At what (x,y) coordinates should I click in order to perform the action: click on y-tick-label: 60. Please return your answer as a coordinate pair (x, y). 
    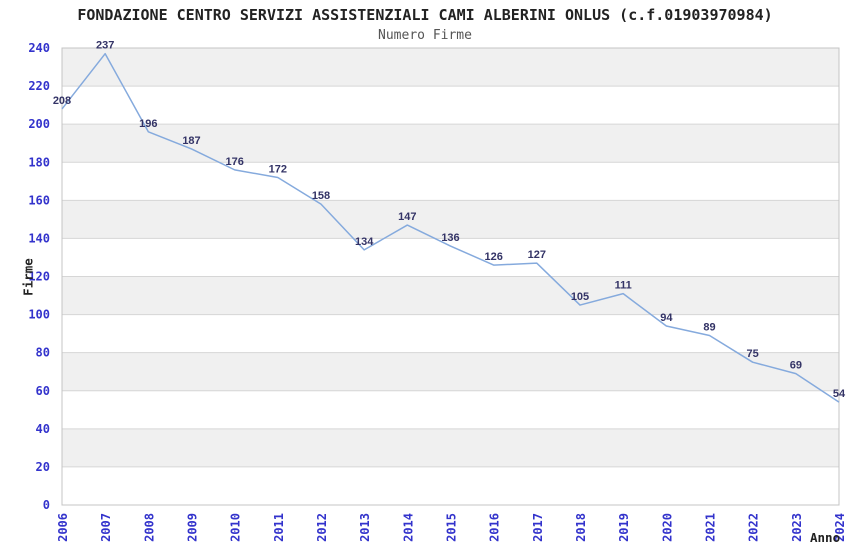
    Looking at the image, I should click on (43, 391).